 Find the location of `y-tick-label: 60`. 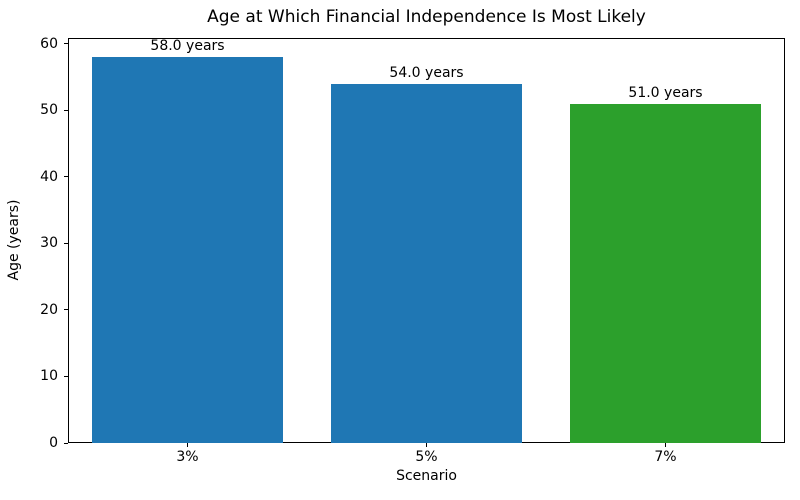

y-tick-label: 60 is located at coordinates (49, 43).